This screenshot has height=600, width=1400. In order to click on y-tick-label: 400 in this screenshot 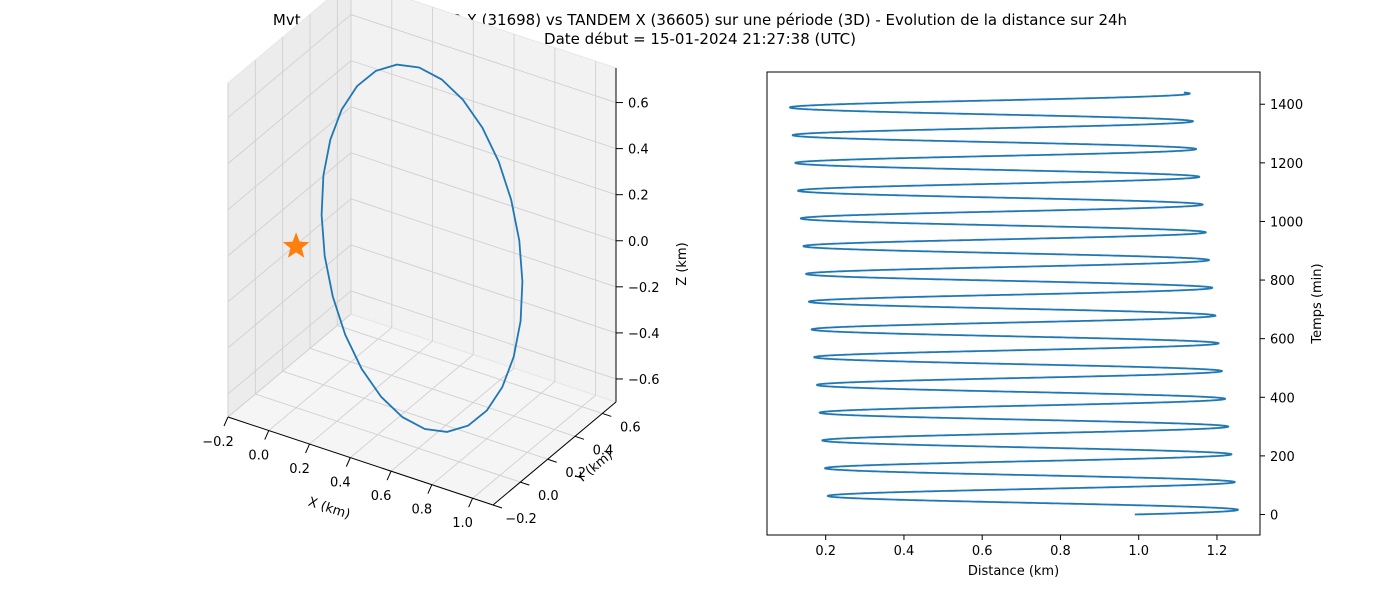, I will do `click(1282, 398)`.